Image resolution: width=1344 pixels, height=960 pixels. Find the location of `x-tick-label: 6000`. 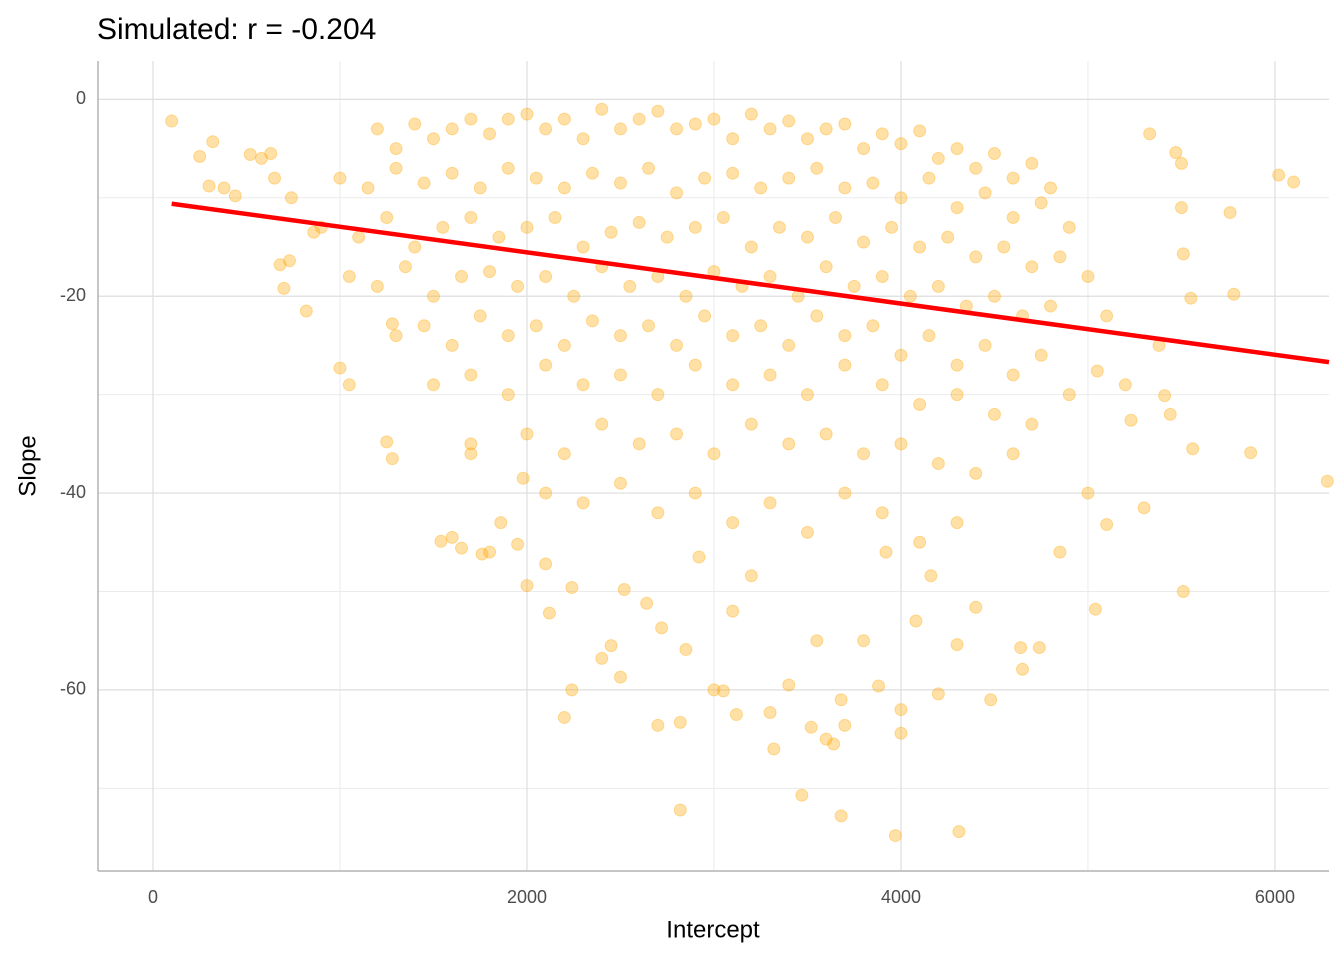

x-tick-label: 6000 is located at coordinates (1275, 897).